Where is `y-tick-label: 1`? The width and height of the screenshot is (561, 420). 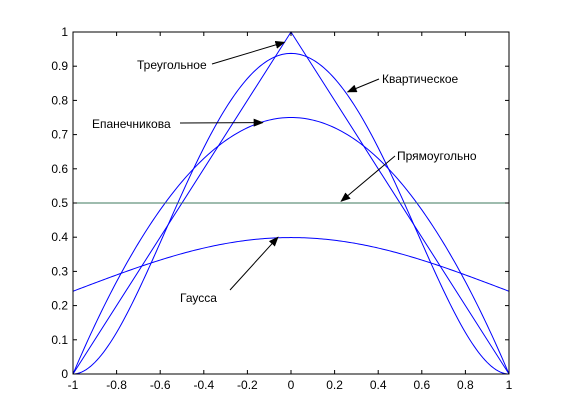 y-tick-label: 1 is located at coordinates (64, 32).